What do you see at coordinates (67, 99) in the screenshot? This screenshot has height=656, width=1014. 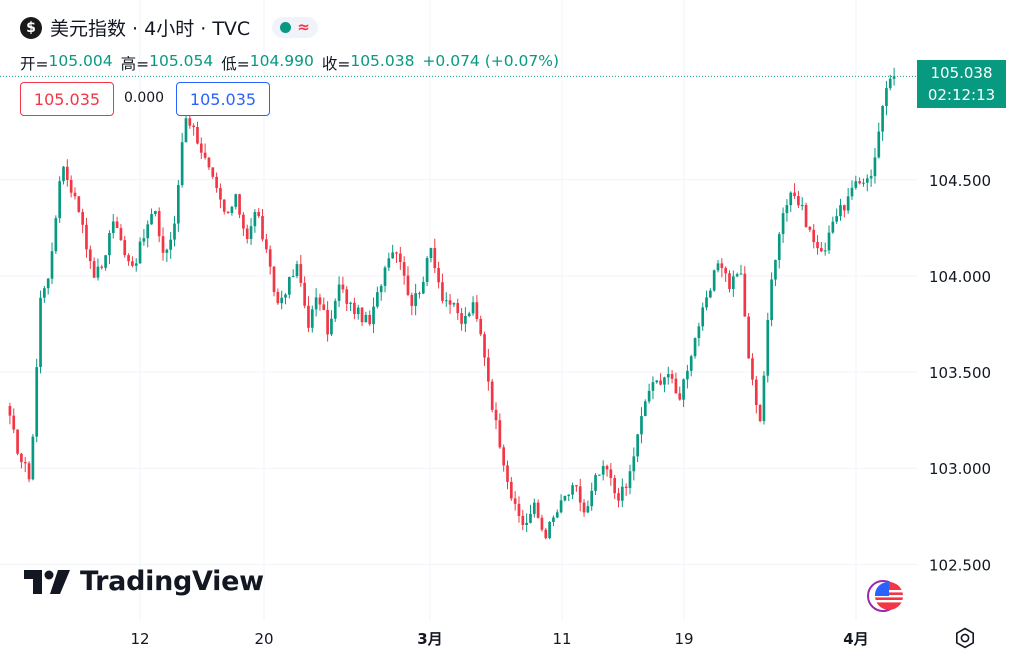 I see `sell-button: 105.035` at bounding box center [67, 99].